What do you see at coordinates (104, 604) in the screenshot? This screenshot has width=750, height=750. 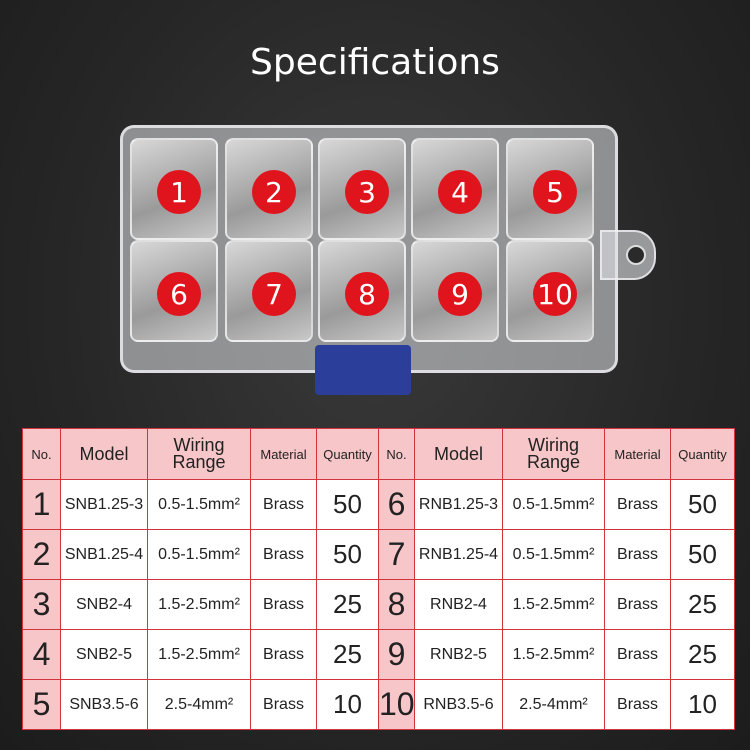 I see `cell-model: SNB2-4` at bounding box center [104, 604].